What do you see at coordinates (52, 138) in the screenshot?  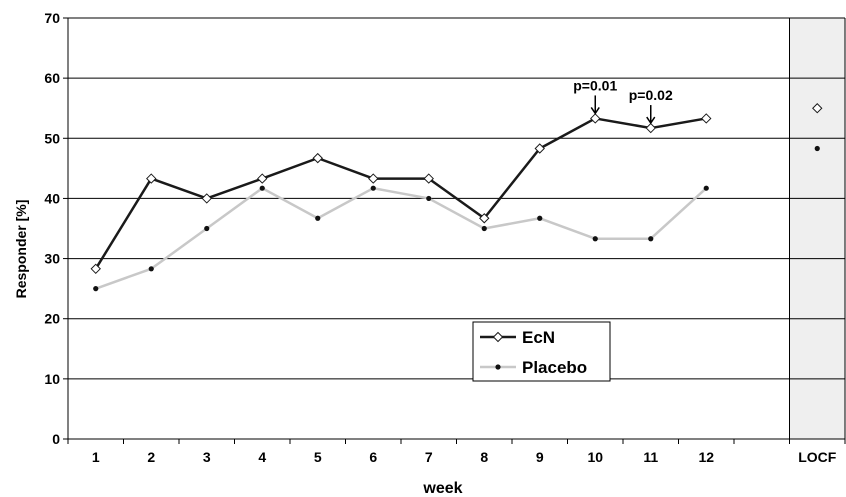 I see `y-tick-label: 50` at bounding box center [52, 138].